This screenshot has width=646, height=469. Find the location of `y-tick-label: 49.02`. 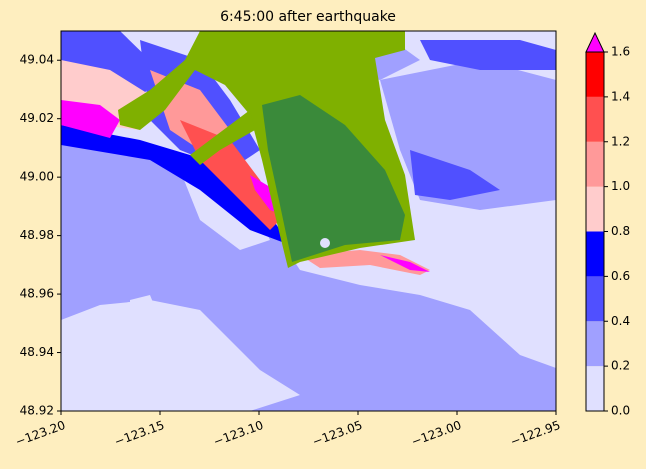

y-tick-label: 49.02 is located at coordinates (37, 118).